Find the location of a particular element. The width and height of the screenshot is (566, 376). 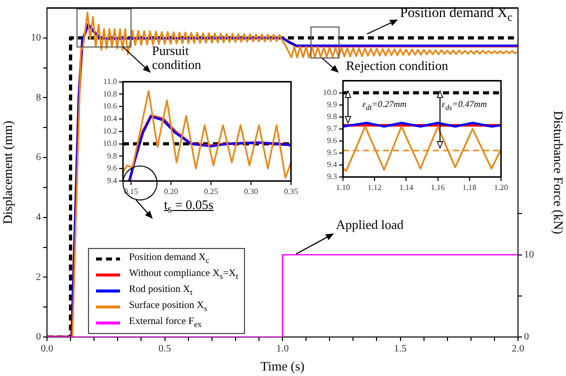

y2-tick-label: 10 is located at coordinates (529, 254).